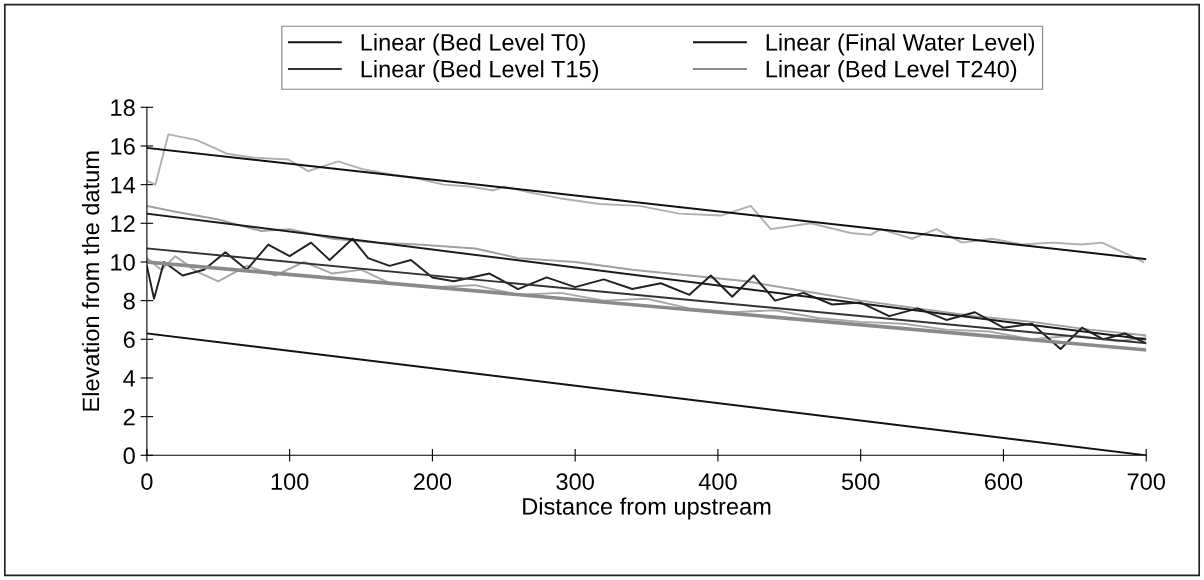  Describe the element at coordinates (129, 301) in the screenshot. I see `y-tick-label: 8` at that location.